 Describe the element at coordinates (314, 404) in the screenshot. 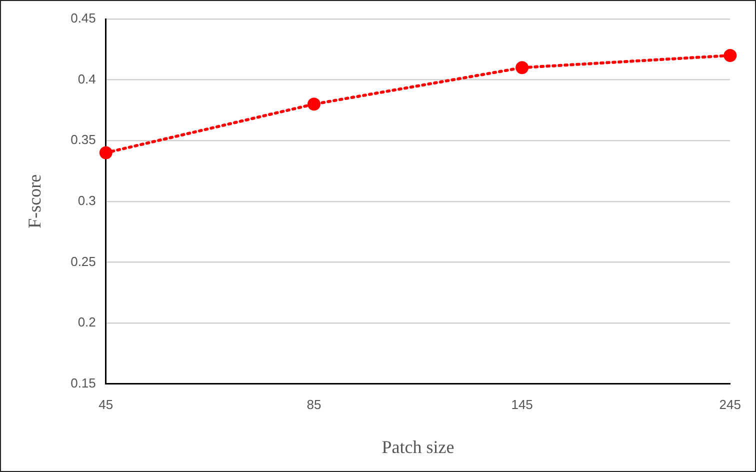

I see `x-tick-label: 85` at that location.